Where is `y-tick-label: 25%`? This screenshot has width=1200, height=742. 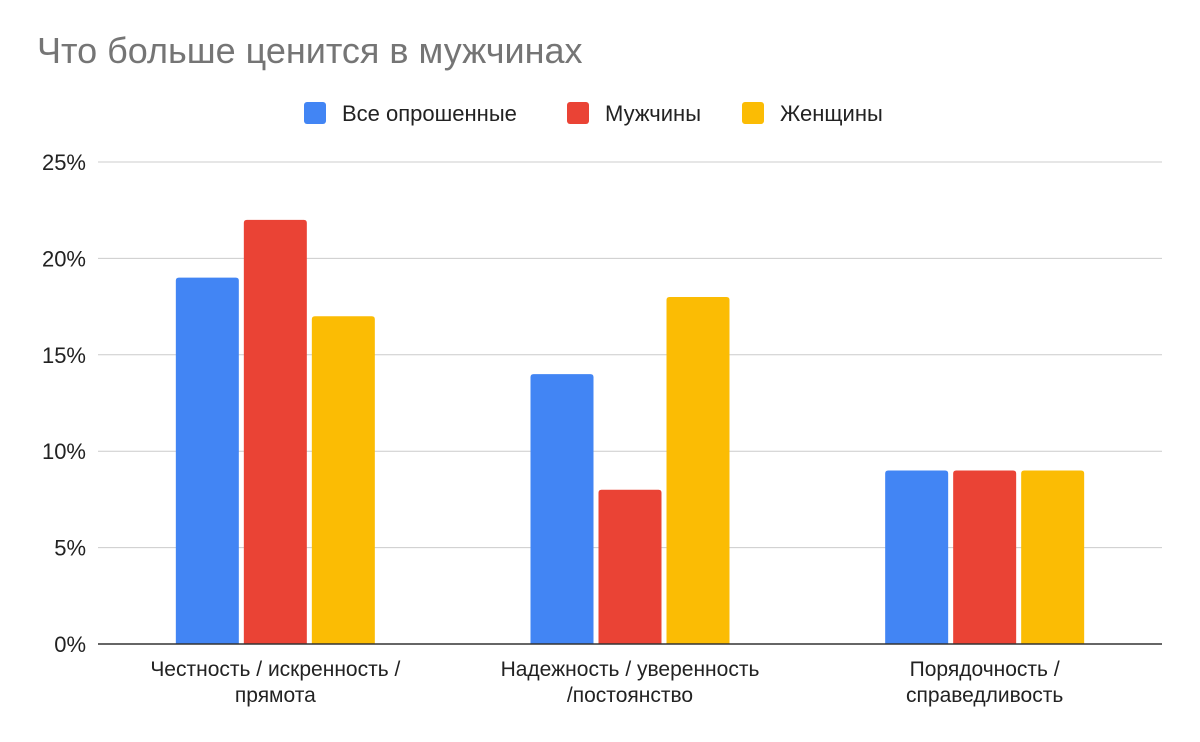
y-tick-label: 25% is located at coordinates (64, 162).